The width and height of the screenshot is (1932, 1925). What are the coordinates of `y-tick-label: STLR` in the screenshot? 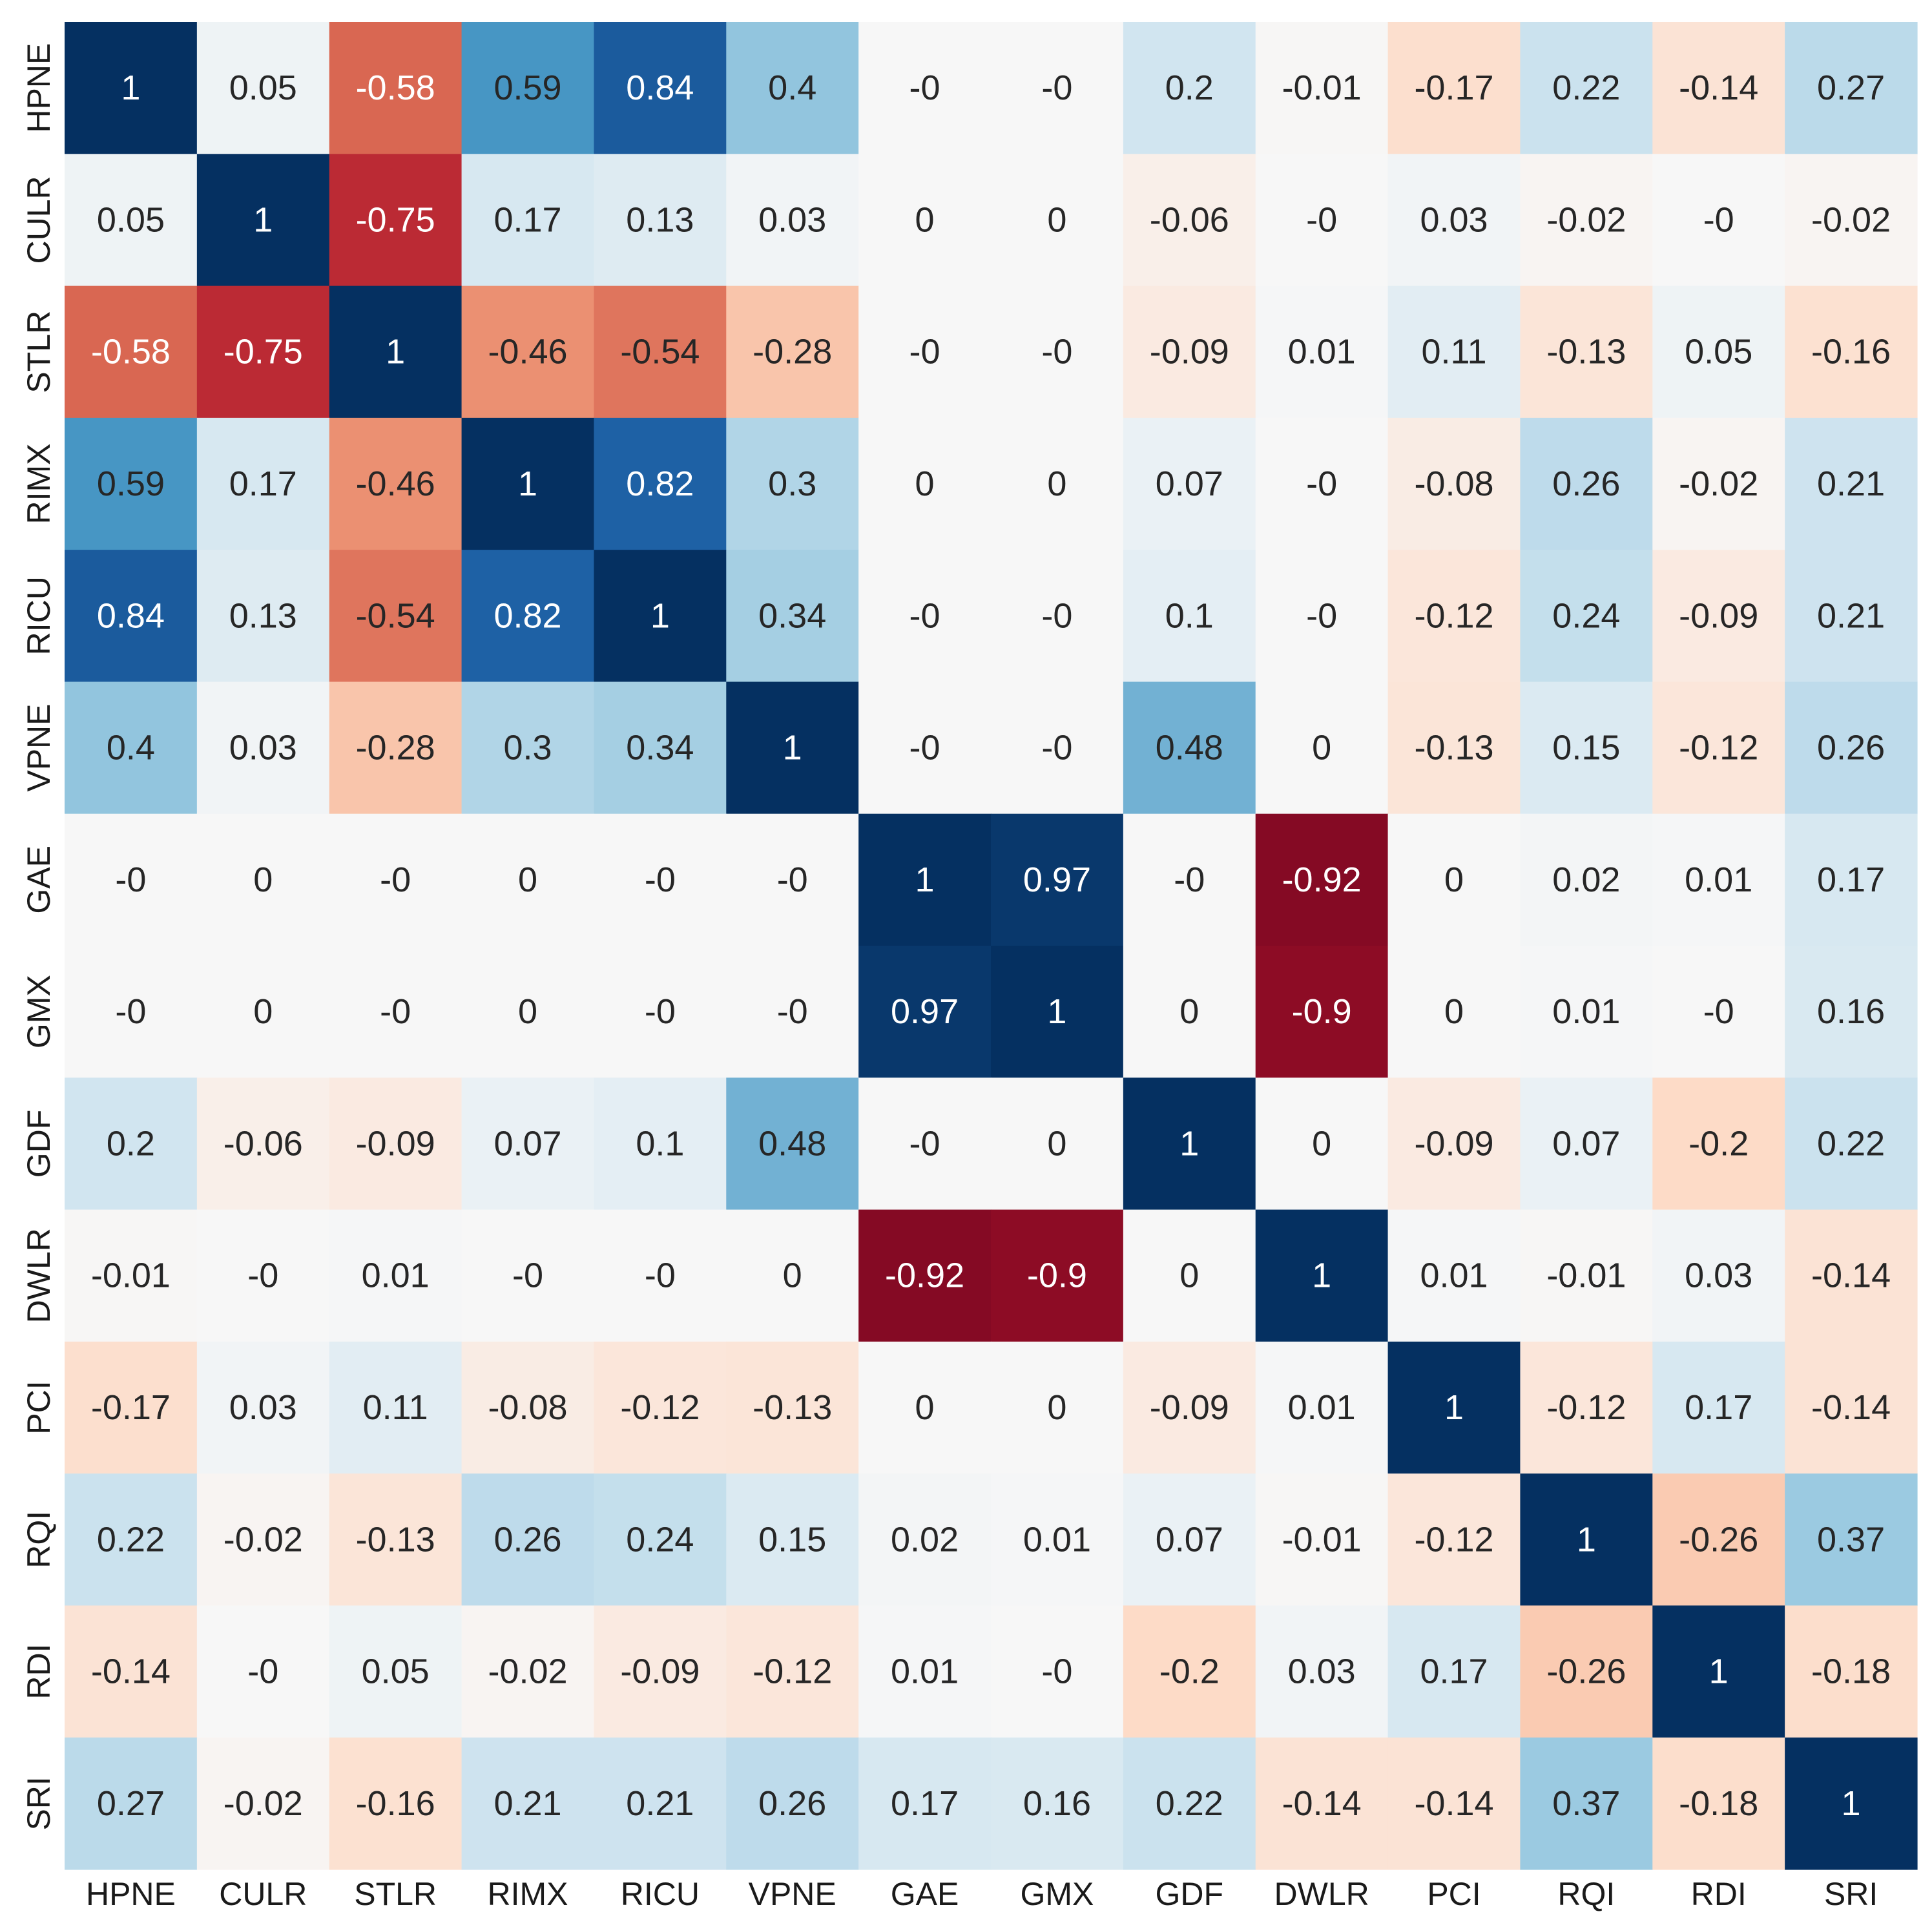 It's located at (39, 352).